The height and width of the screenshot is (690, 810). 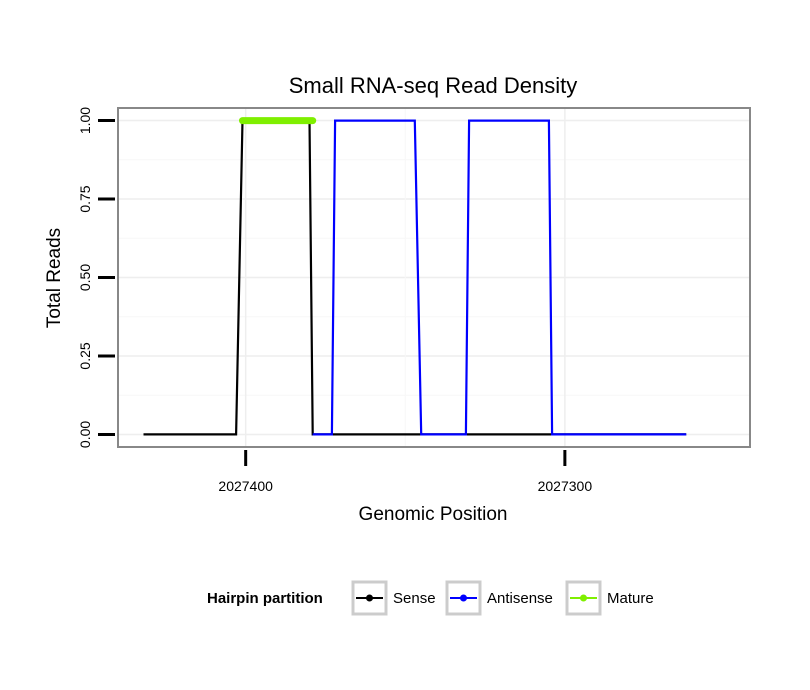 What do you see at coordinates (414, 598) in the screenshot?
I see `legend-label: Sense` at bounding box center [414, 598].